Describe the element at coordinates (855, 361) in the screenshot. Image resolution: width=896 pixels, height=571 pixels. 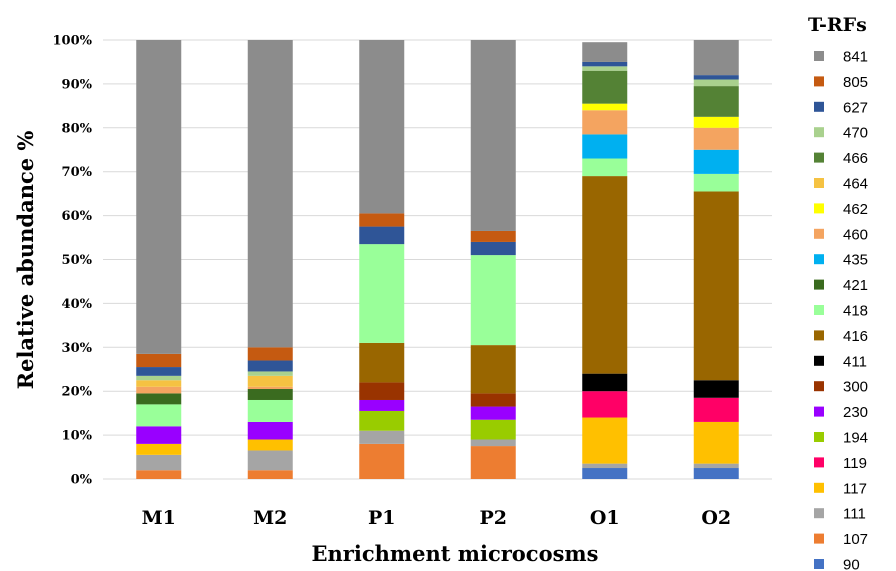
I see `legend-label: 411` at that location.